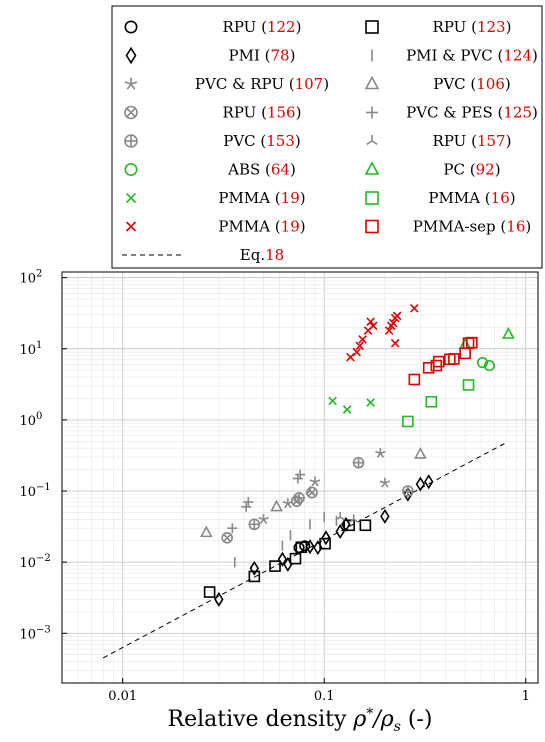  I want to click on legend-label: ABS (64), so click(261, 170).